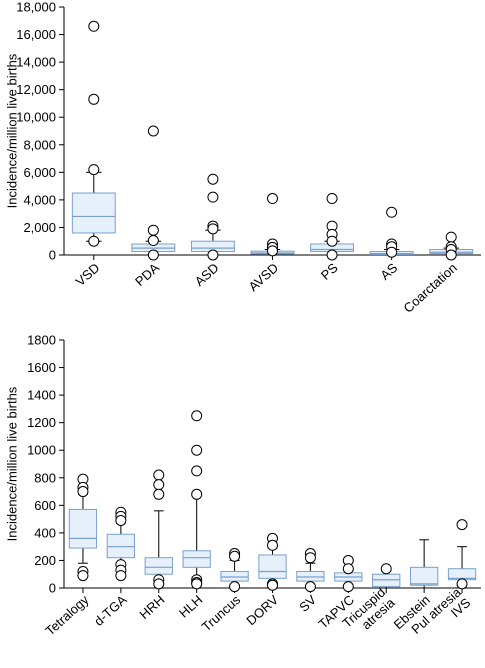 This screenshot has height=668, width=485. I want to click on box-asd: ASD, so click(212, 231).